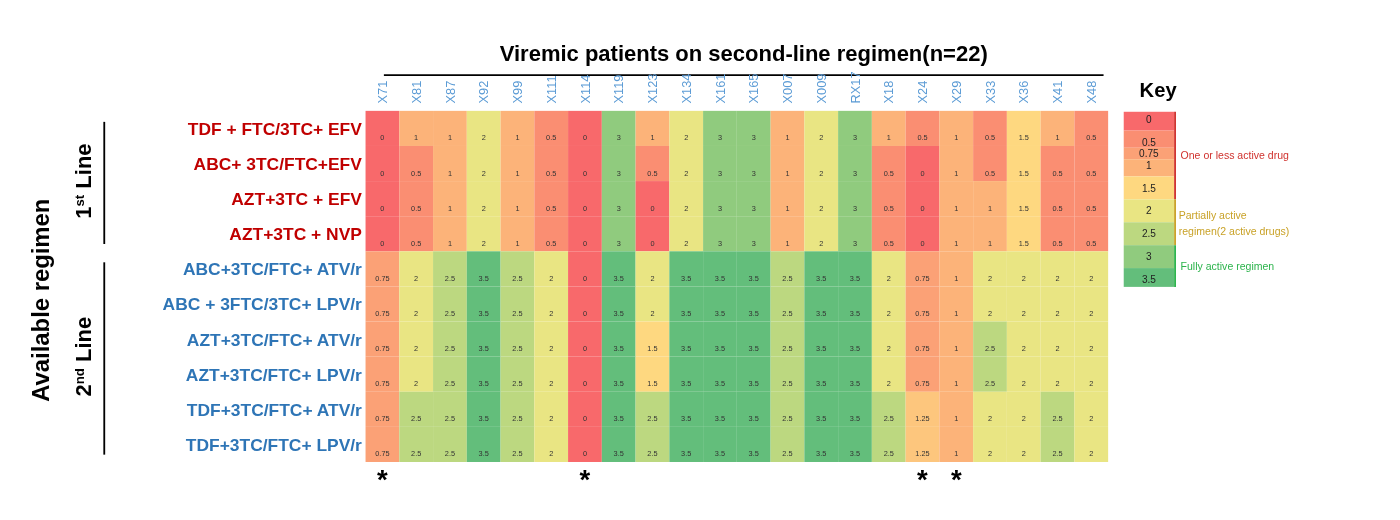 The height and width of the screenshot is (520, 1400). What do you see at coordinates (1149, 188) in the screenshot?
I see `color-bar-label: 1.5` at bounding box center [1149, 188].